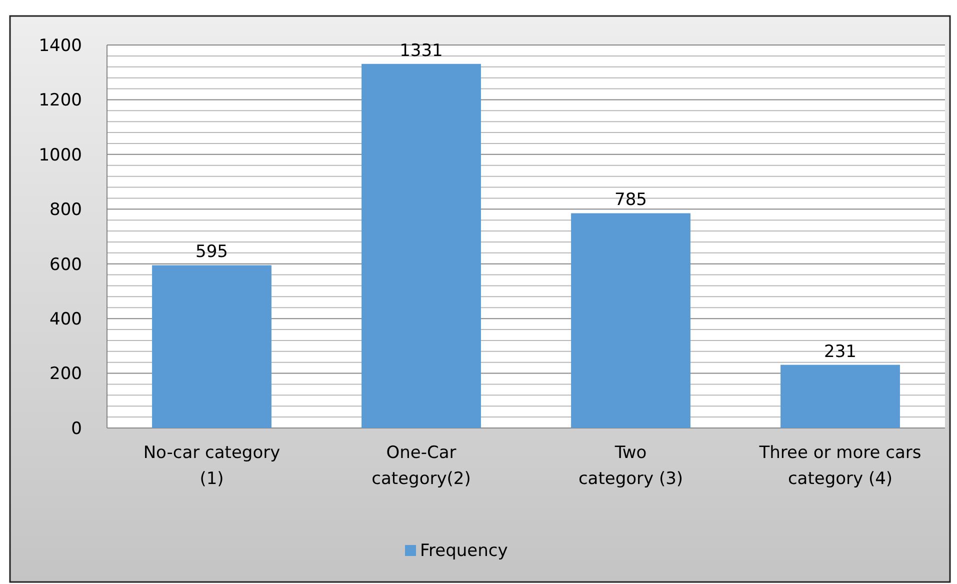  Describe the element at coordinates (76, 428) in the screenshot. I see `y-tick-label: 0` at that location.